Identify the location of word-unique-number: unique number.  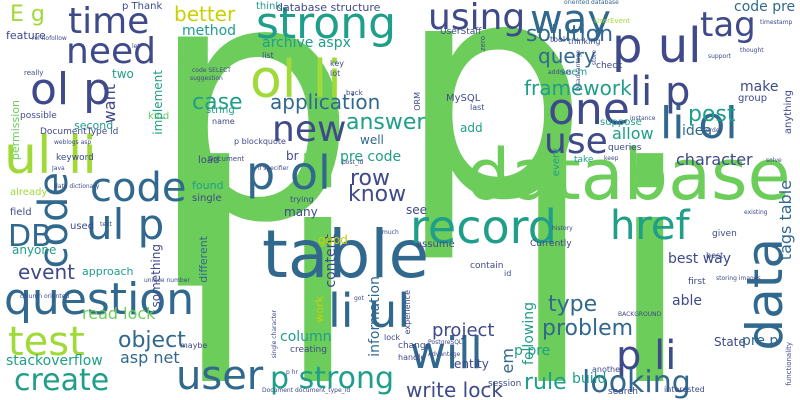
(167, 280).